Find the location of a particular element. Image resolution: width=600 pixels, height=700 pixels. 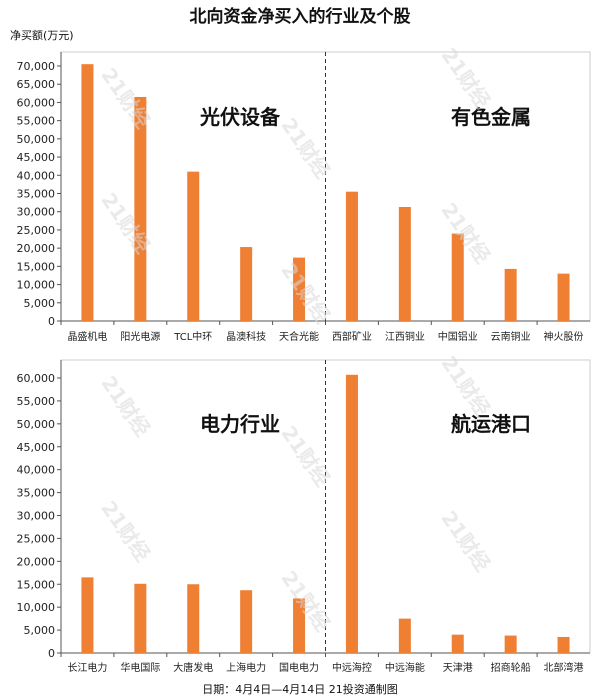

bar-大唐发电 is located at coordinates (193, 618).